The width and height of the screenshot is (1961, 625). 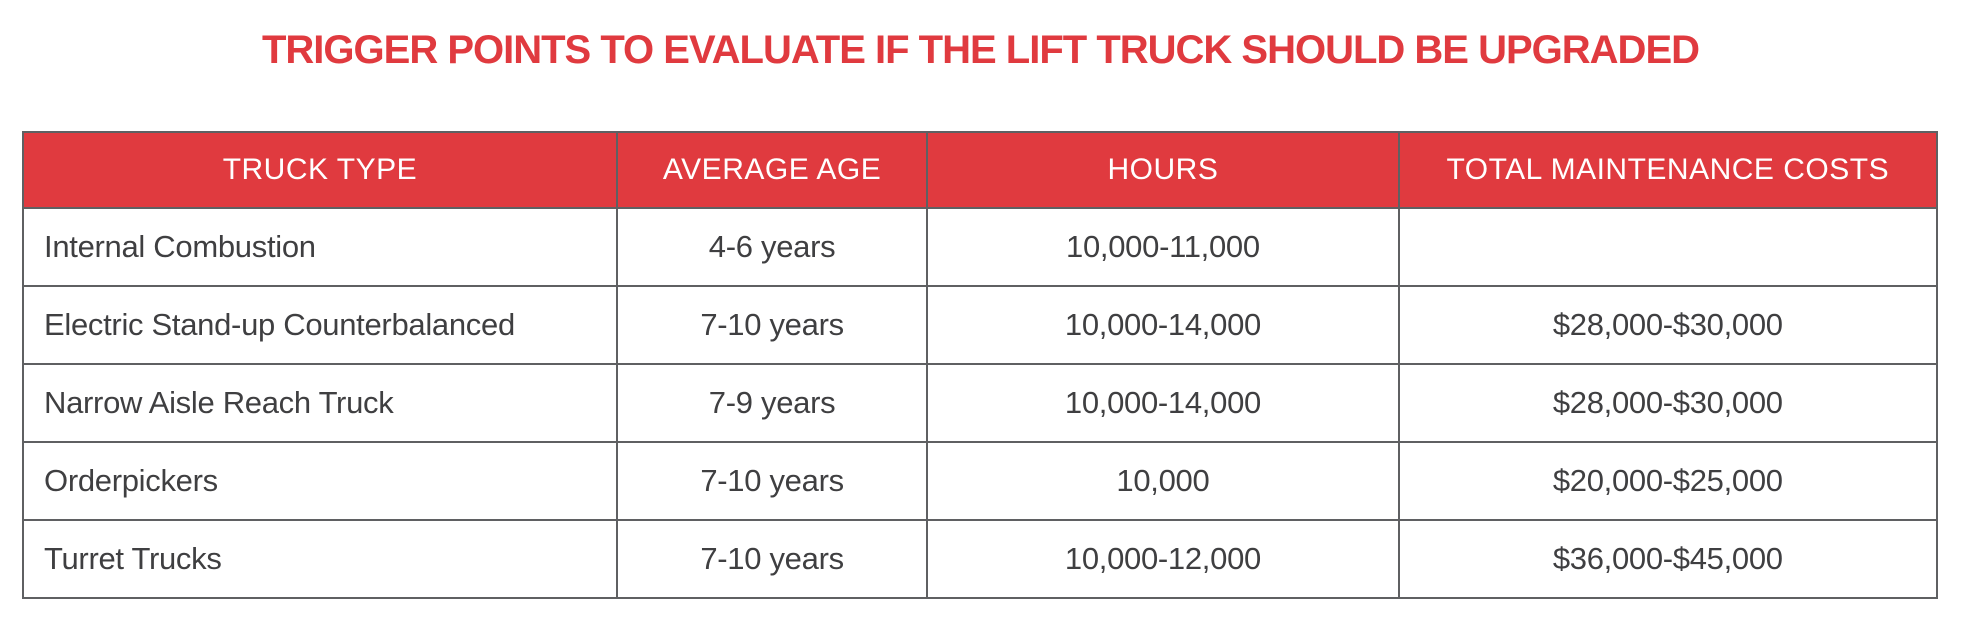 What do you see at coordinates (320, 326) in the screenshot?
I see `cell-truck-type: Electric Stand-up Counterbalanced` at bounding box center [320, 326].